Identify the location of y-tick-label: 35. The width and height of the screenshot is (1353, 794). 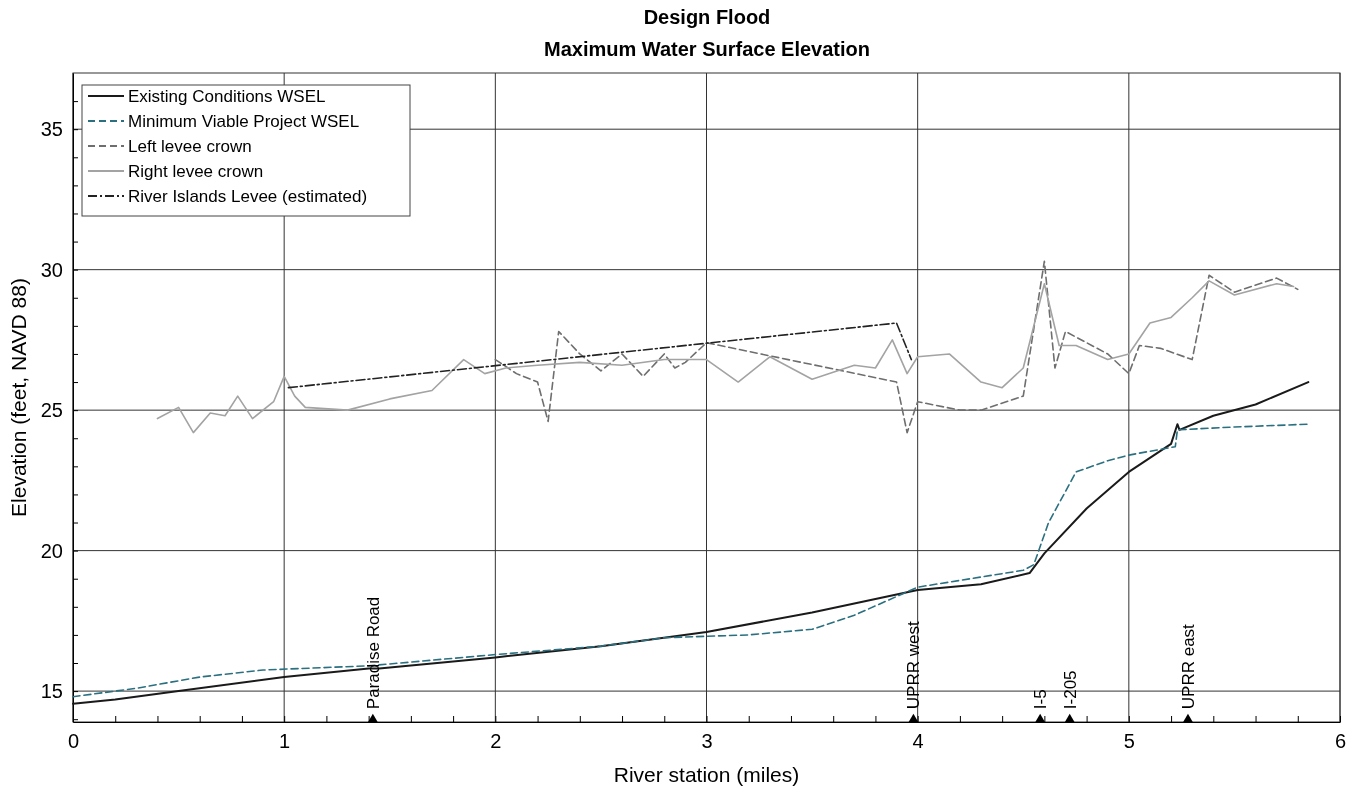
(51, 129).